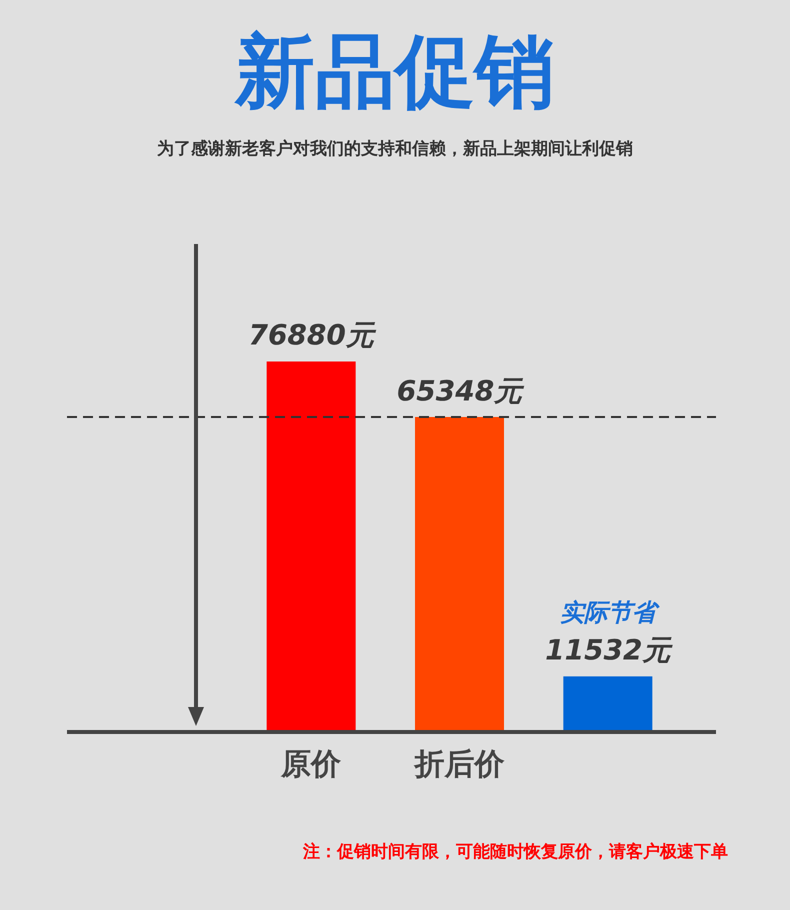 Image resolution: width=790 pixels, height=910 pixels. What do you see at coordinates (311, 764) in the screenshot?
I see `x-tick-label: 原价` at bounding box center [311, 764].